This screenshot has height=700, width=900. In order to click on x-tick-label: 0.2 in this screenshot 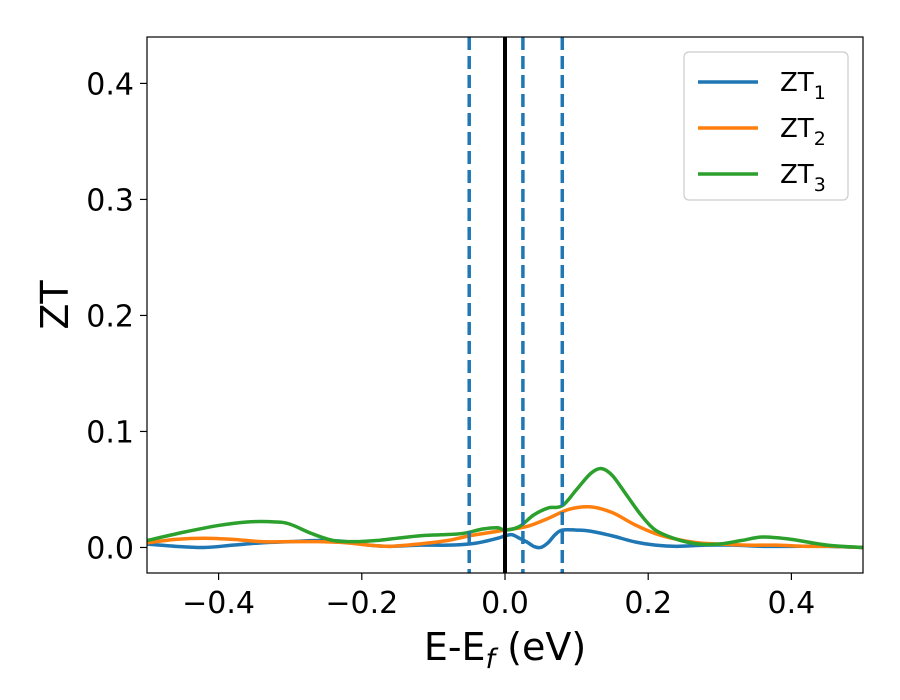, I will do `click(648, 603)`.